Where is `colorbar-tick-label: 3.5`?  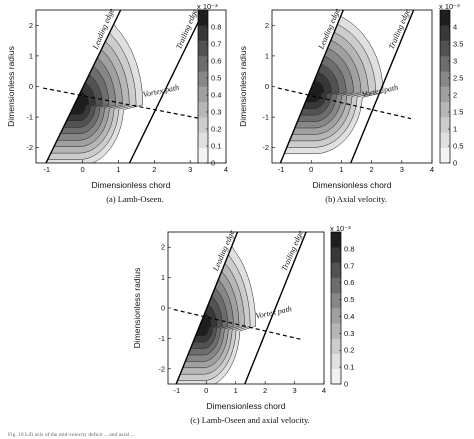
colorbar-tick-label: 3.5 is located at coordinates (458, 44).